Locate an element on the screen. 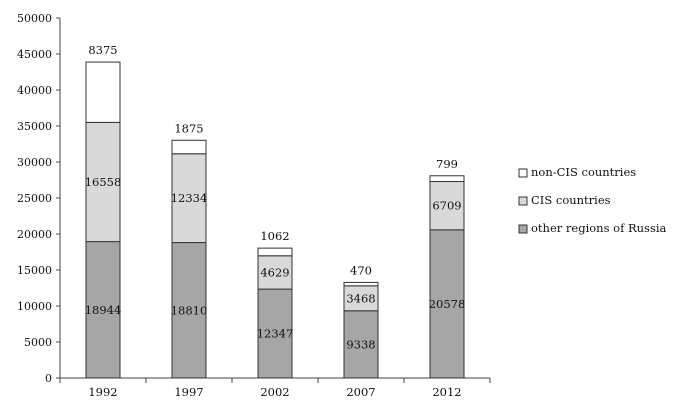 The image size is (673, 402). y-tick-label: 0 is located at coordinates (48, 378).